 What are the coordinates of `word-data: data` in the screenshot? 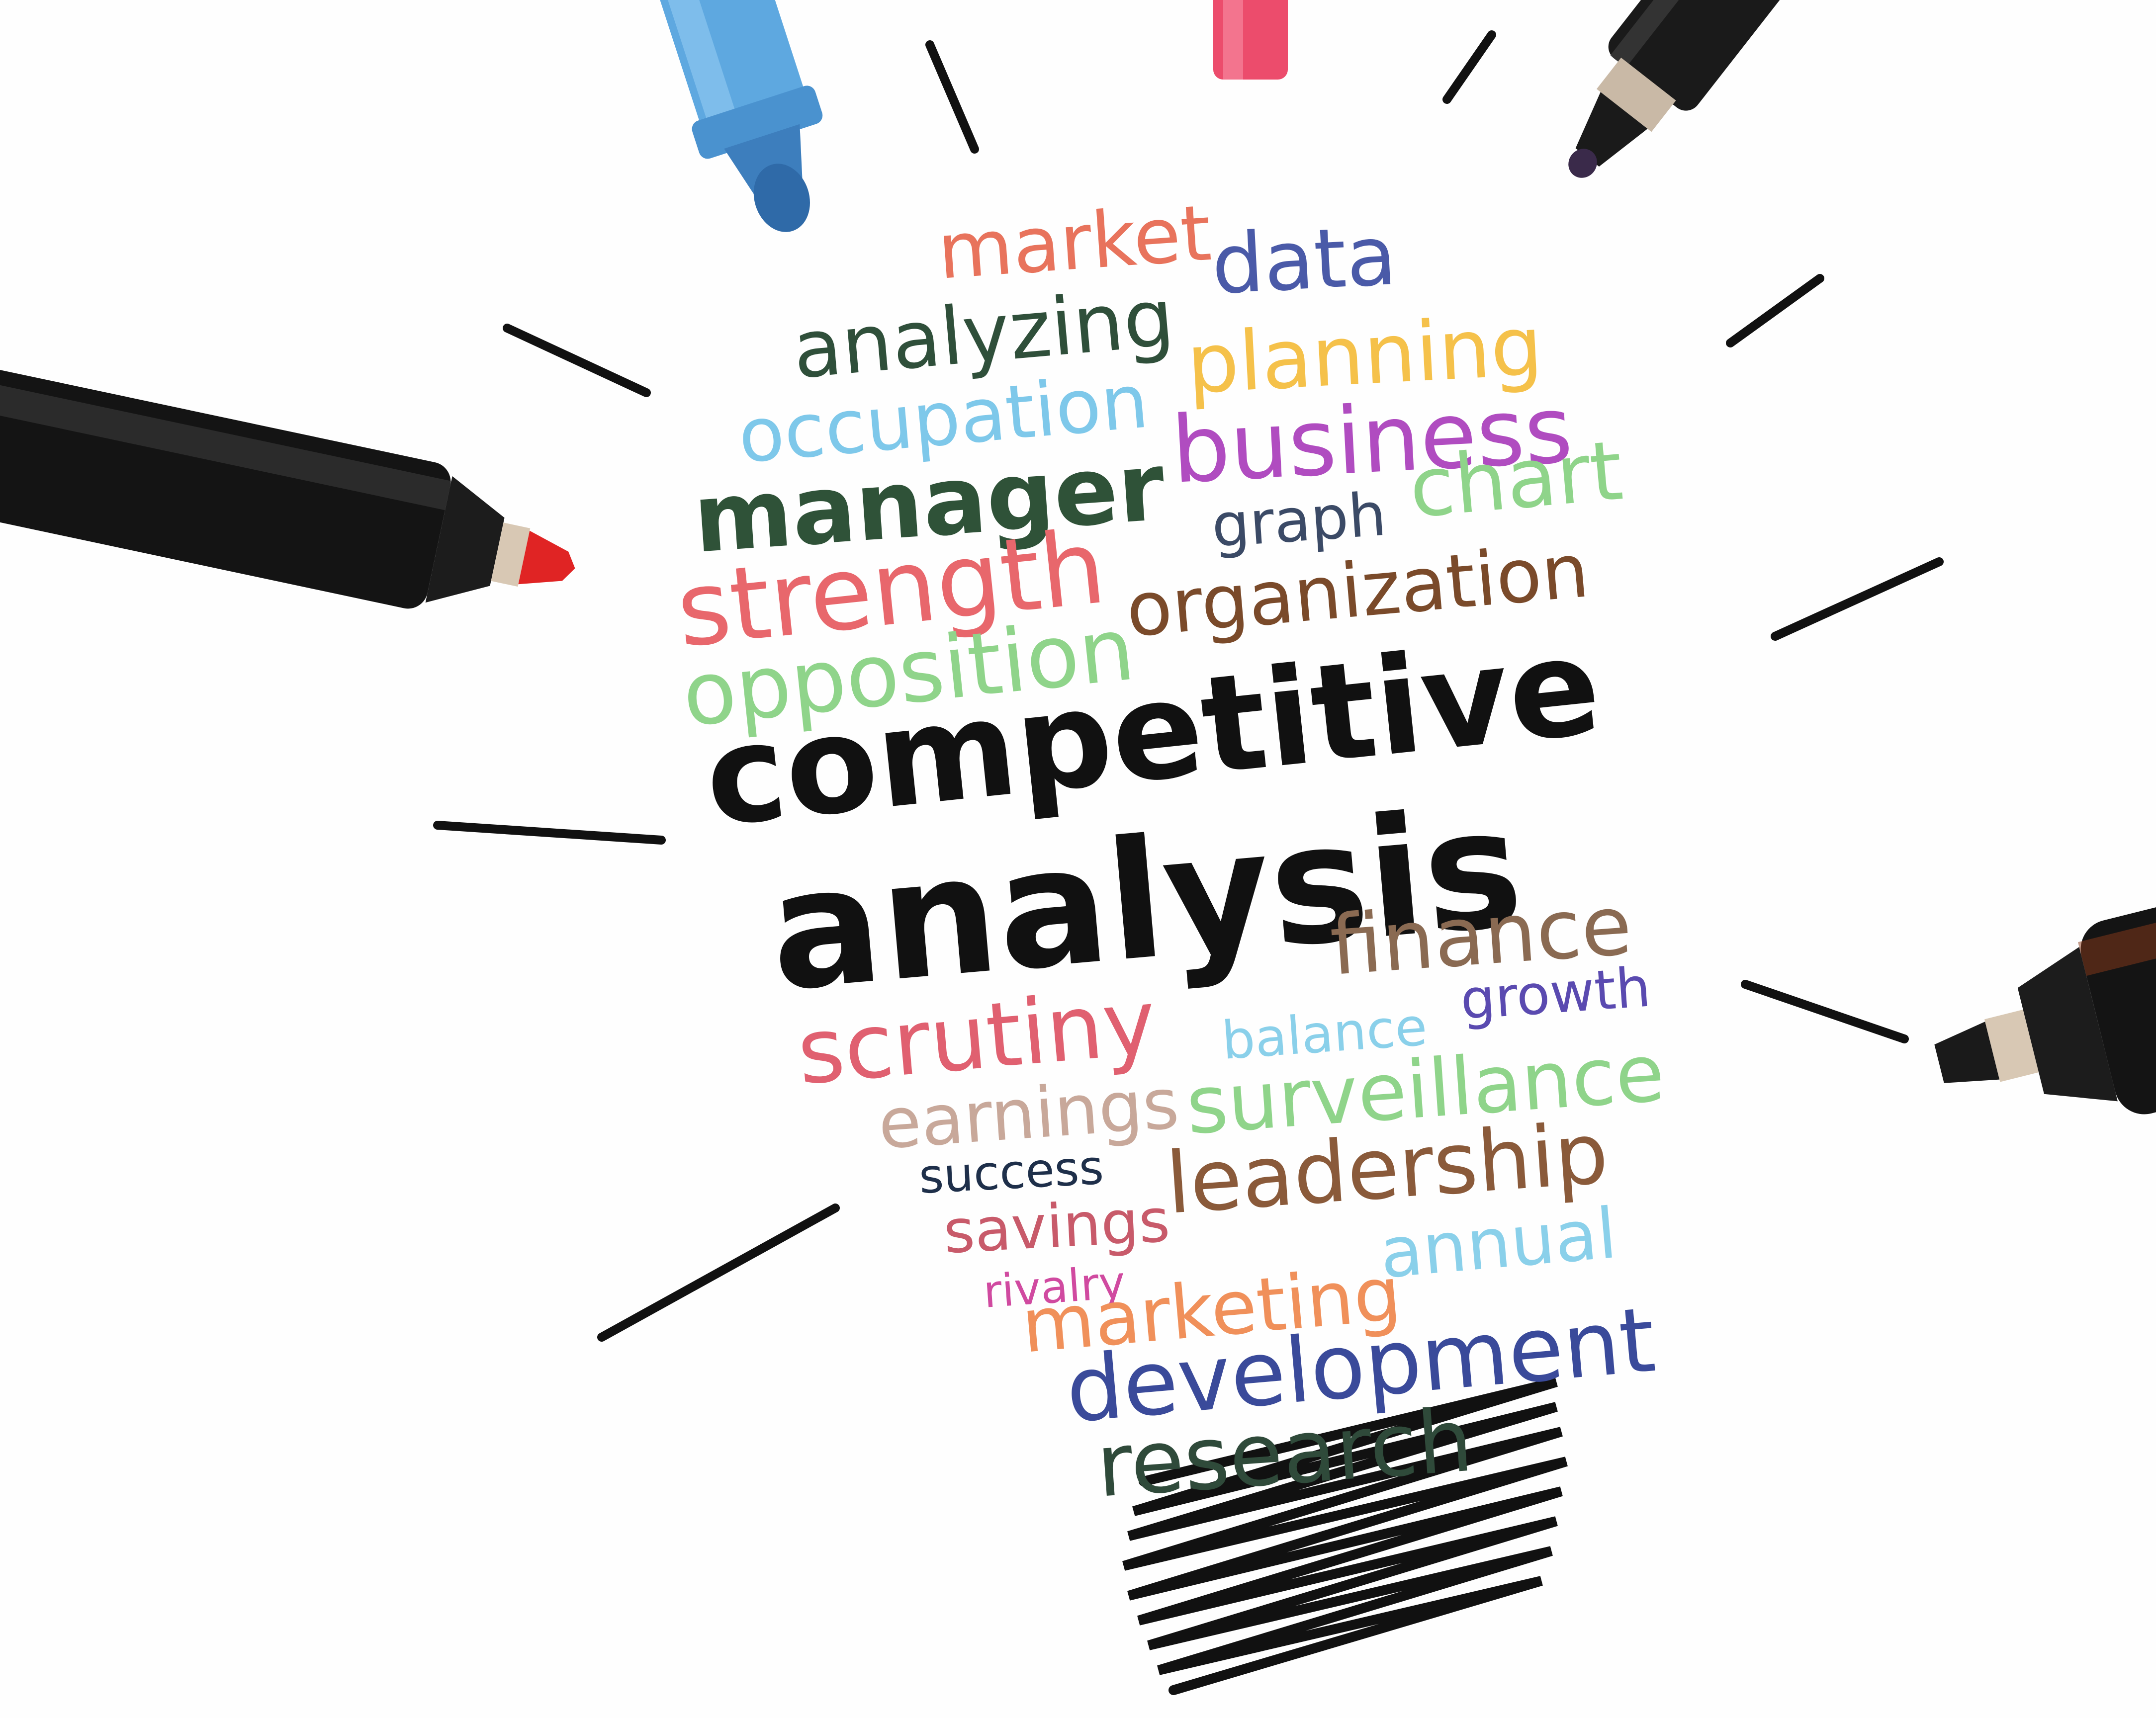 It's located at (1304, 260).